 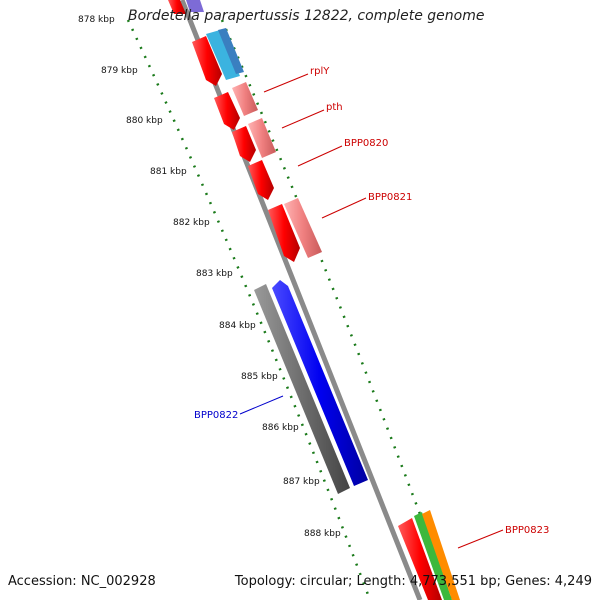 What do you see at coordinates (322, 534) in the screenshot?
I see `kbp-label: 888 kbp` at bounding box center [322, 534].